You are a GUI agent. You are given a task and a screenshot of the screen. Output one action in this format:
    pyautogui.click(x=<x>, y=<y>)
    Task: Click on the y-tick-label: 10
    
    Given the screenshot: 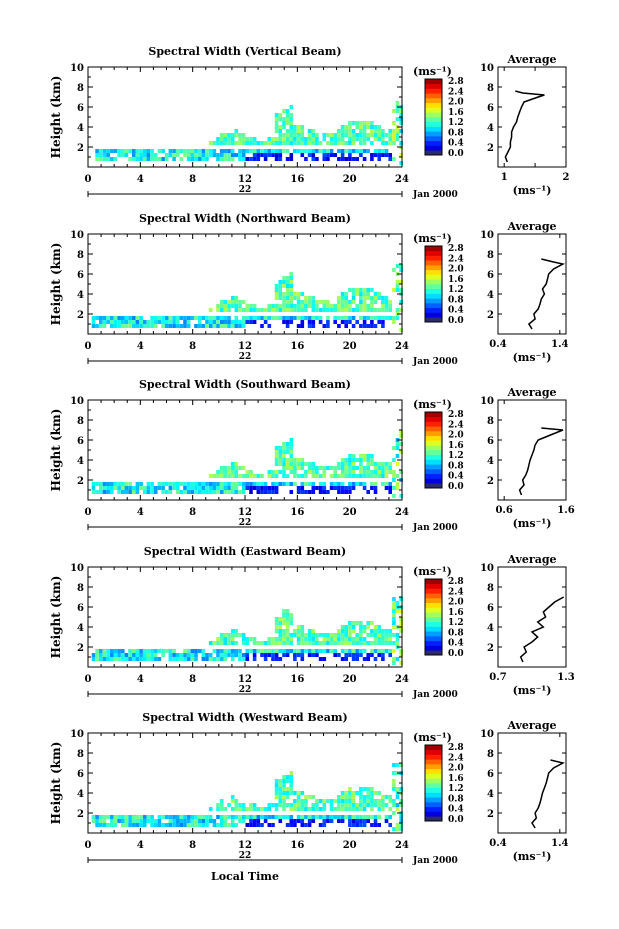 What is the action you would take?
    pyautogui.click(x=77, y=568)
    